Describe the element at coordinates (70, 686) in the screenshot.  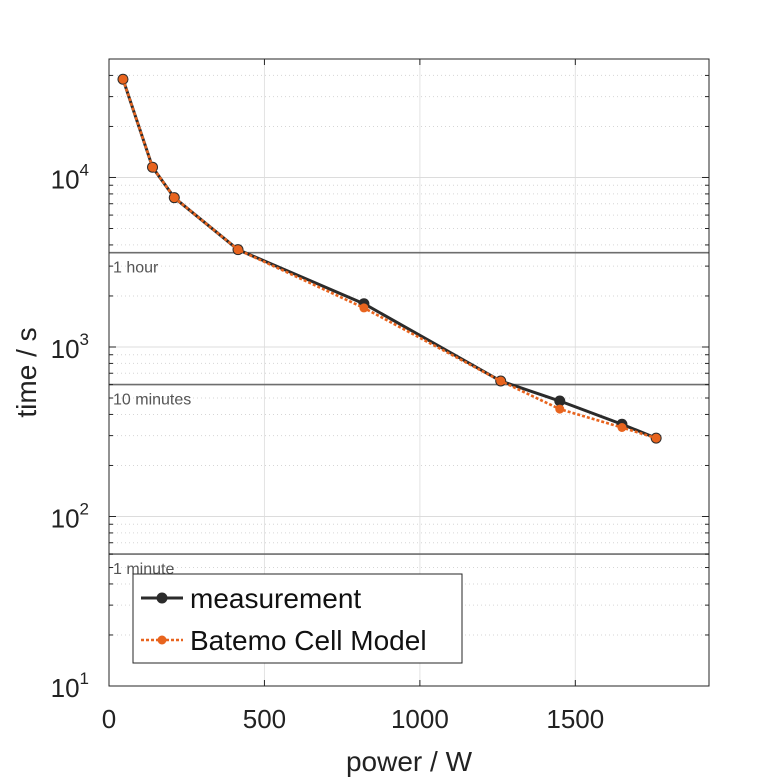
I see `y-tick-label: 10¹` at that location.